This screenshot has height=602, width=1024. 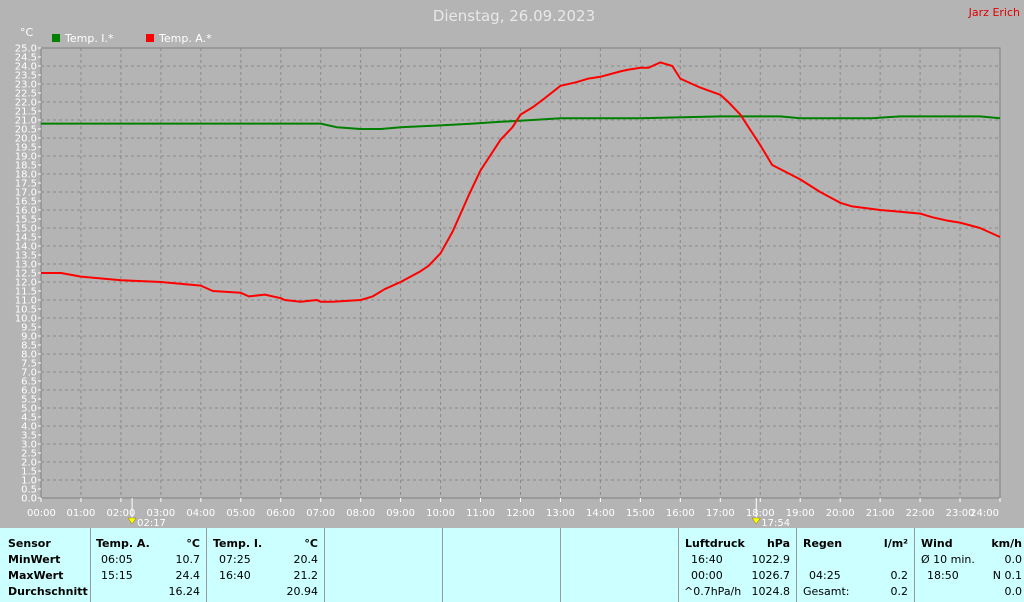 What do you see at coordinates (26, 103) in the screenshot?
I see `y-tick-label: 22.0` at bounding box center [26, 103].